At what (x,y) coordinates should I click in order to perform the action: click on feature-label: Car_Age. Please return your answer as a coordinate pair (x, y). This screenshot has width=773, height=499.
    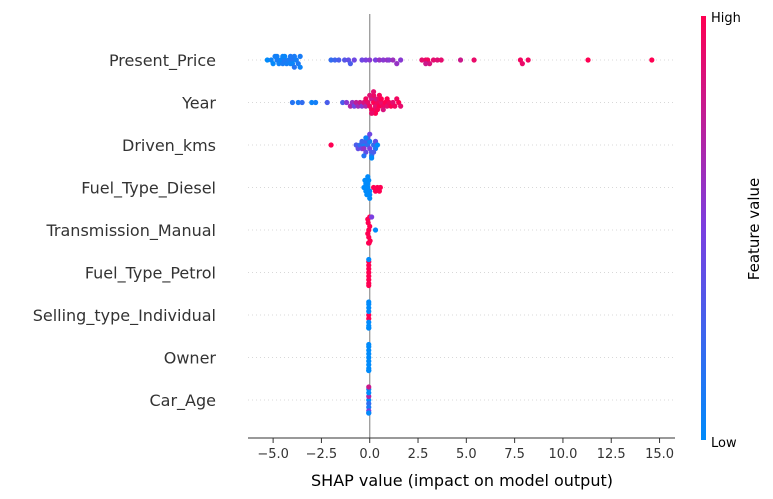
    Looking at the image, I should click on (183, 401).